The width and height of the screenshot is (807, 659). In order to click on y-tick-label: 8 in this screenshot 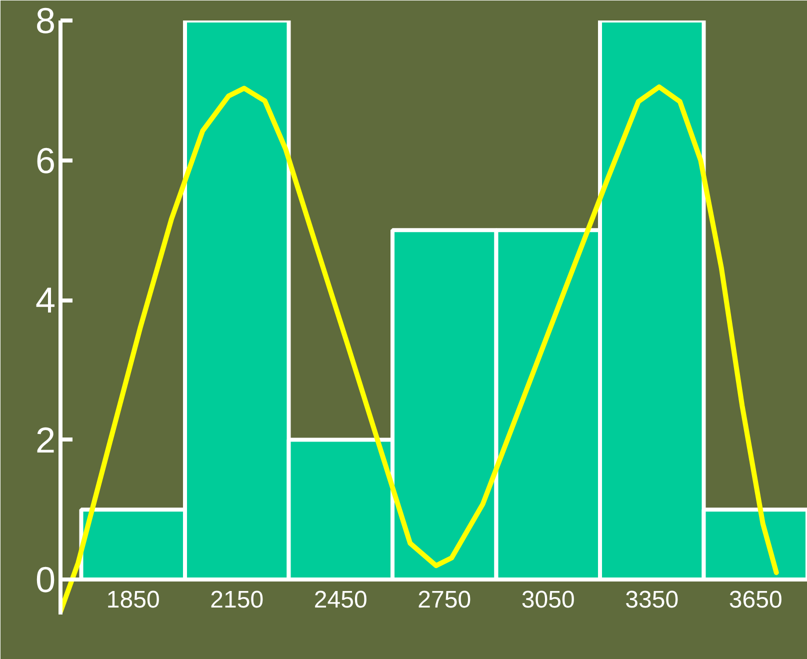, I will do `click(45, 20)`.